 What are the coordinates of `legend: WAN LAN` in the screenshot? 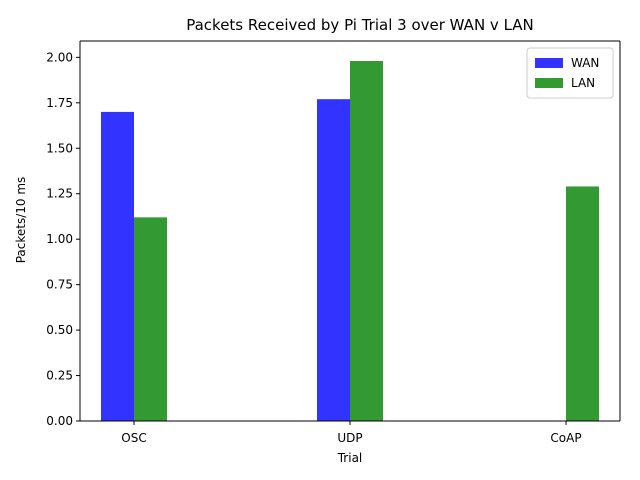 It's located at (570, 73).